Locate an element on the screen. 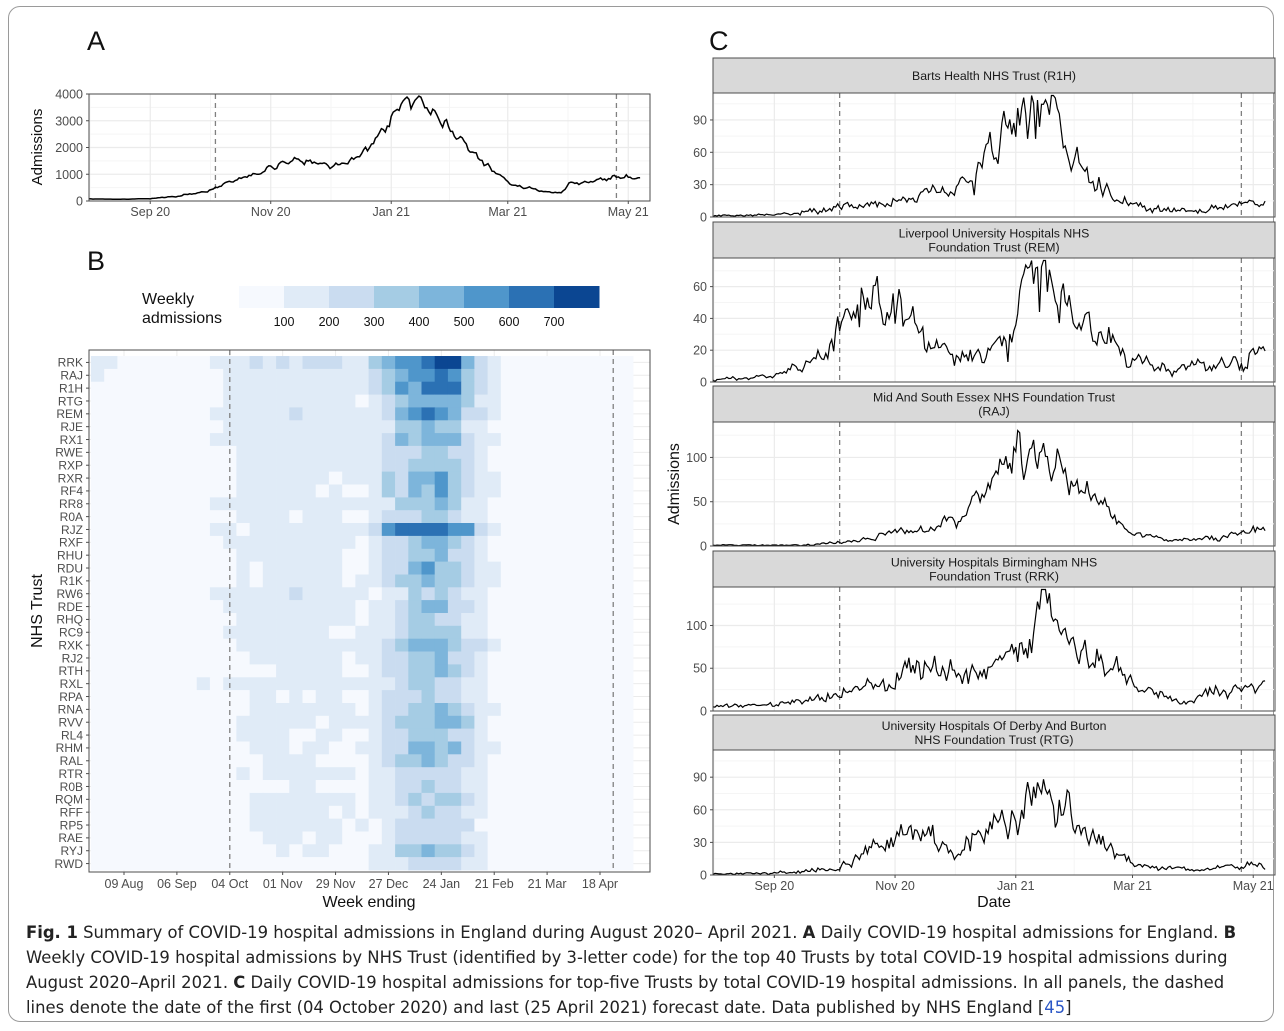  x-tick-label: Nov 20 is located at coordinates (271, 212).